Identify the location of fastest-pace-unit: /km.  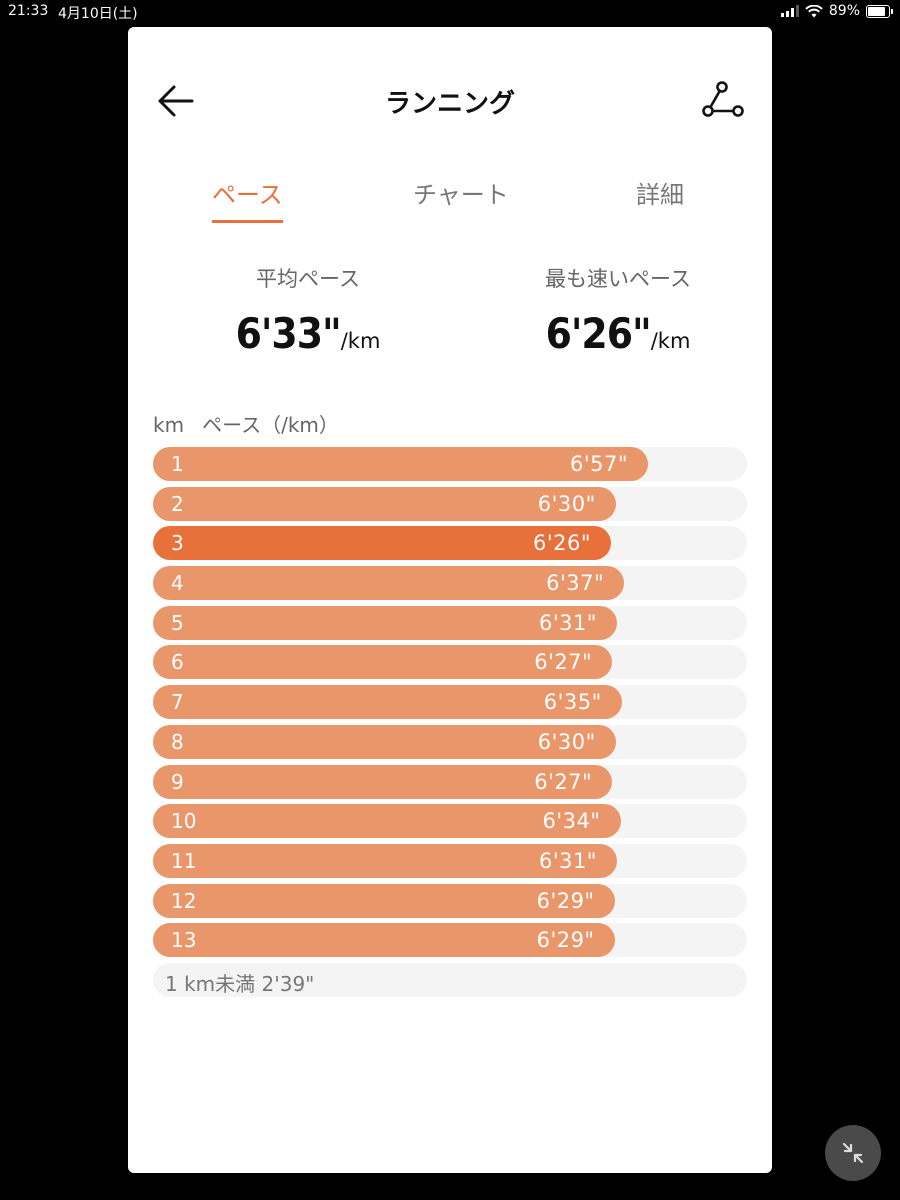
(670, 341).